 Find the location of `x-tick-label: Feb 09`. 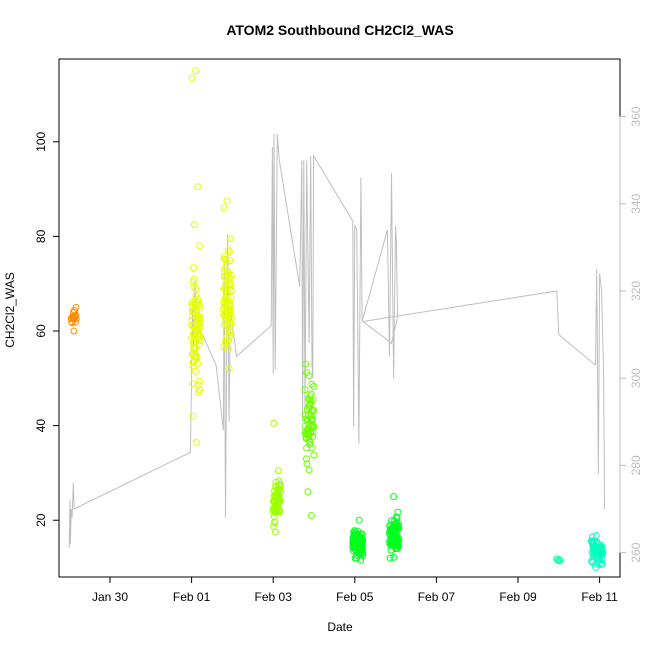

x-tick-label: Feb 09 is located at coordinates (518, 597).